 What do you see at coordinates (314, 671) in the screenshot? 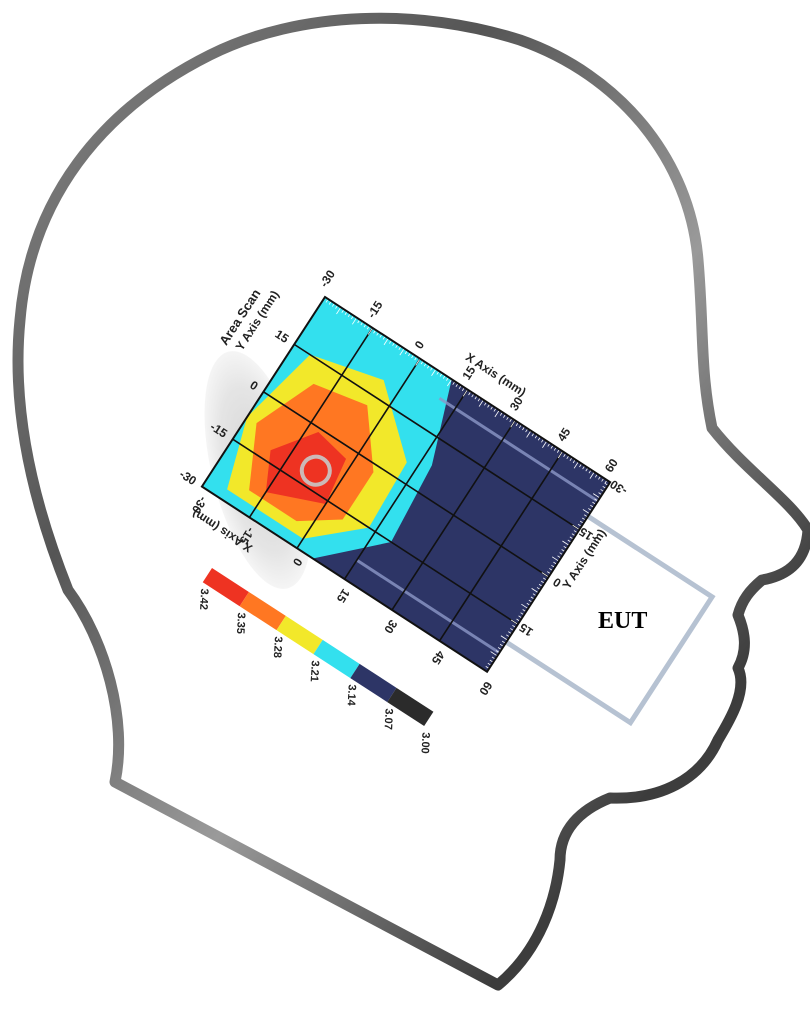
I see `colorbar-value-label: 3.21` at bounding box center [314, 671].